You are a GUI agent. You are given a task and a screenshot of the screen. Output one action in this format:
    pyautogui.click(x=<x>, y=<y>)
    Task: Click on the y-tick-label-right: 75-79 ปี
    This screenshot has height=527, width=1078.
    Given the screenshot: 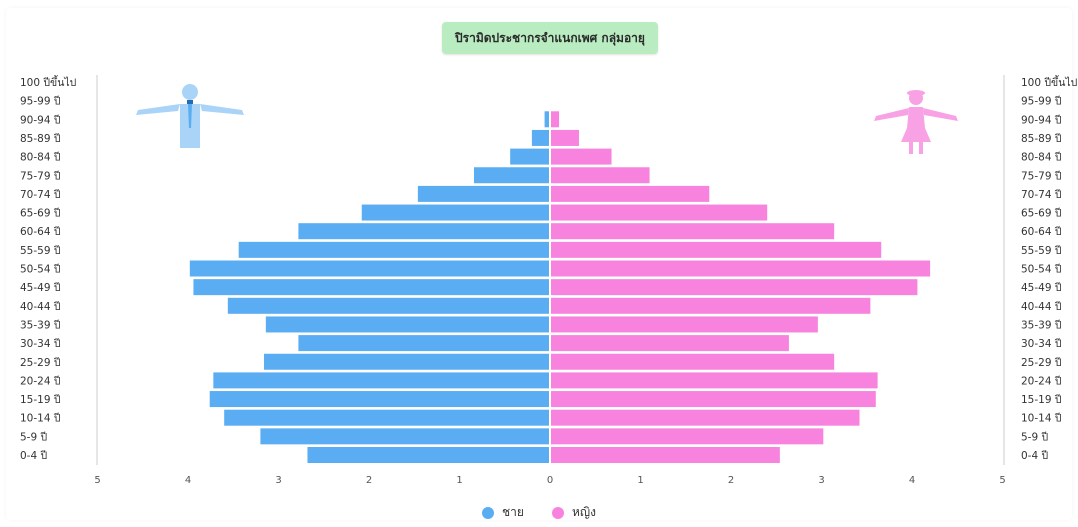 What is the action you would take?
    pyautogui.click(x=1041, y=175)
    